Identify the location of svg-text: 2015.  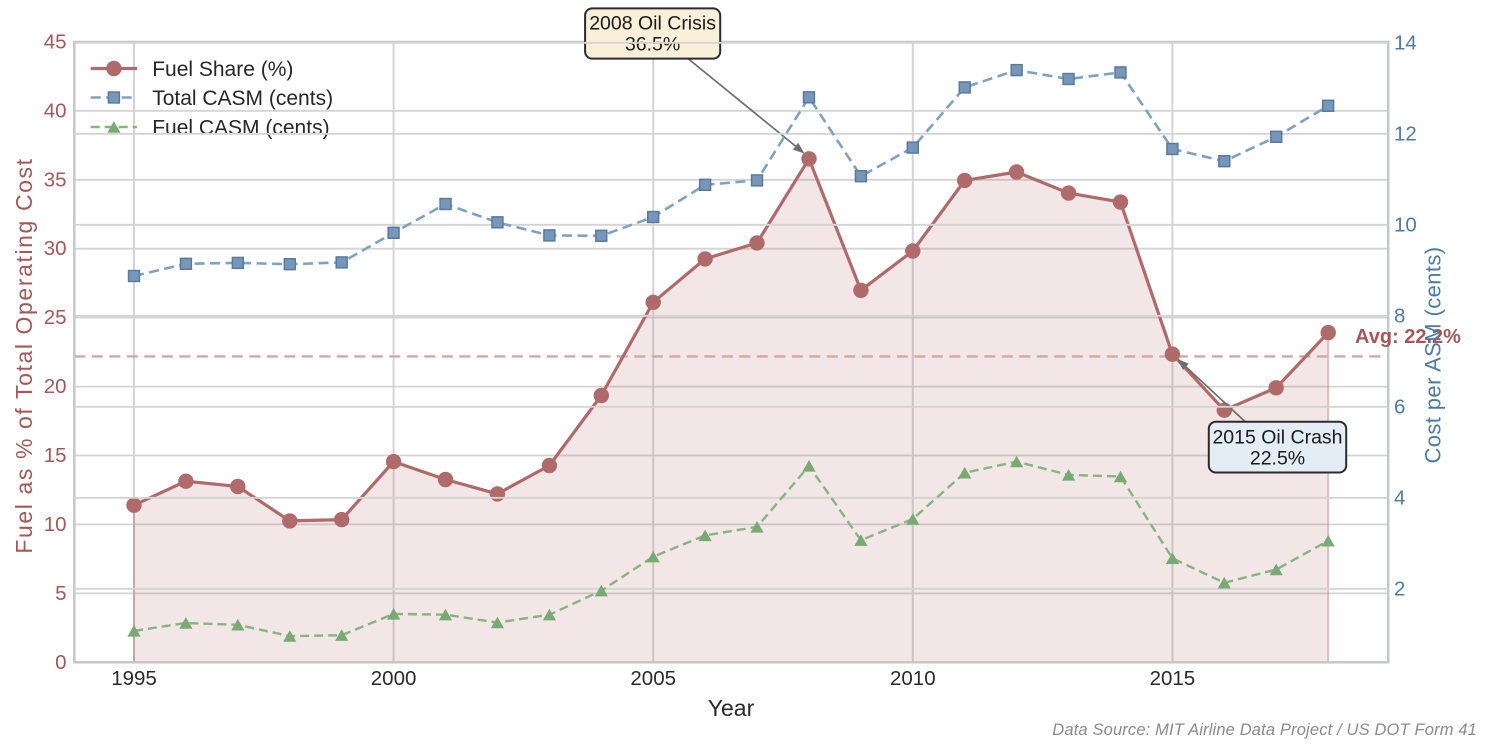
(1173, 678).